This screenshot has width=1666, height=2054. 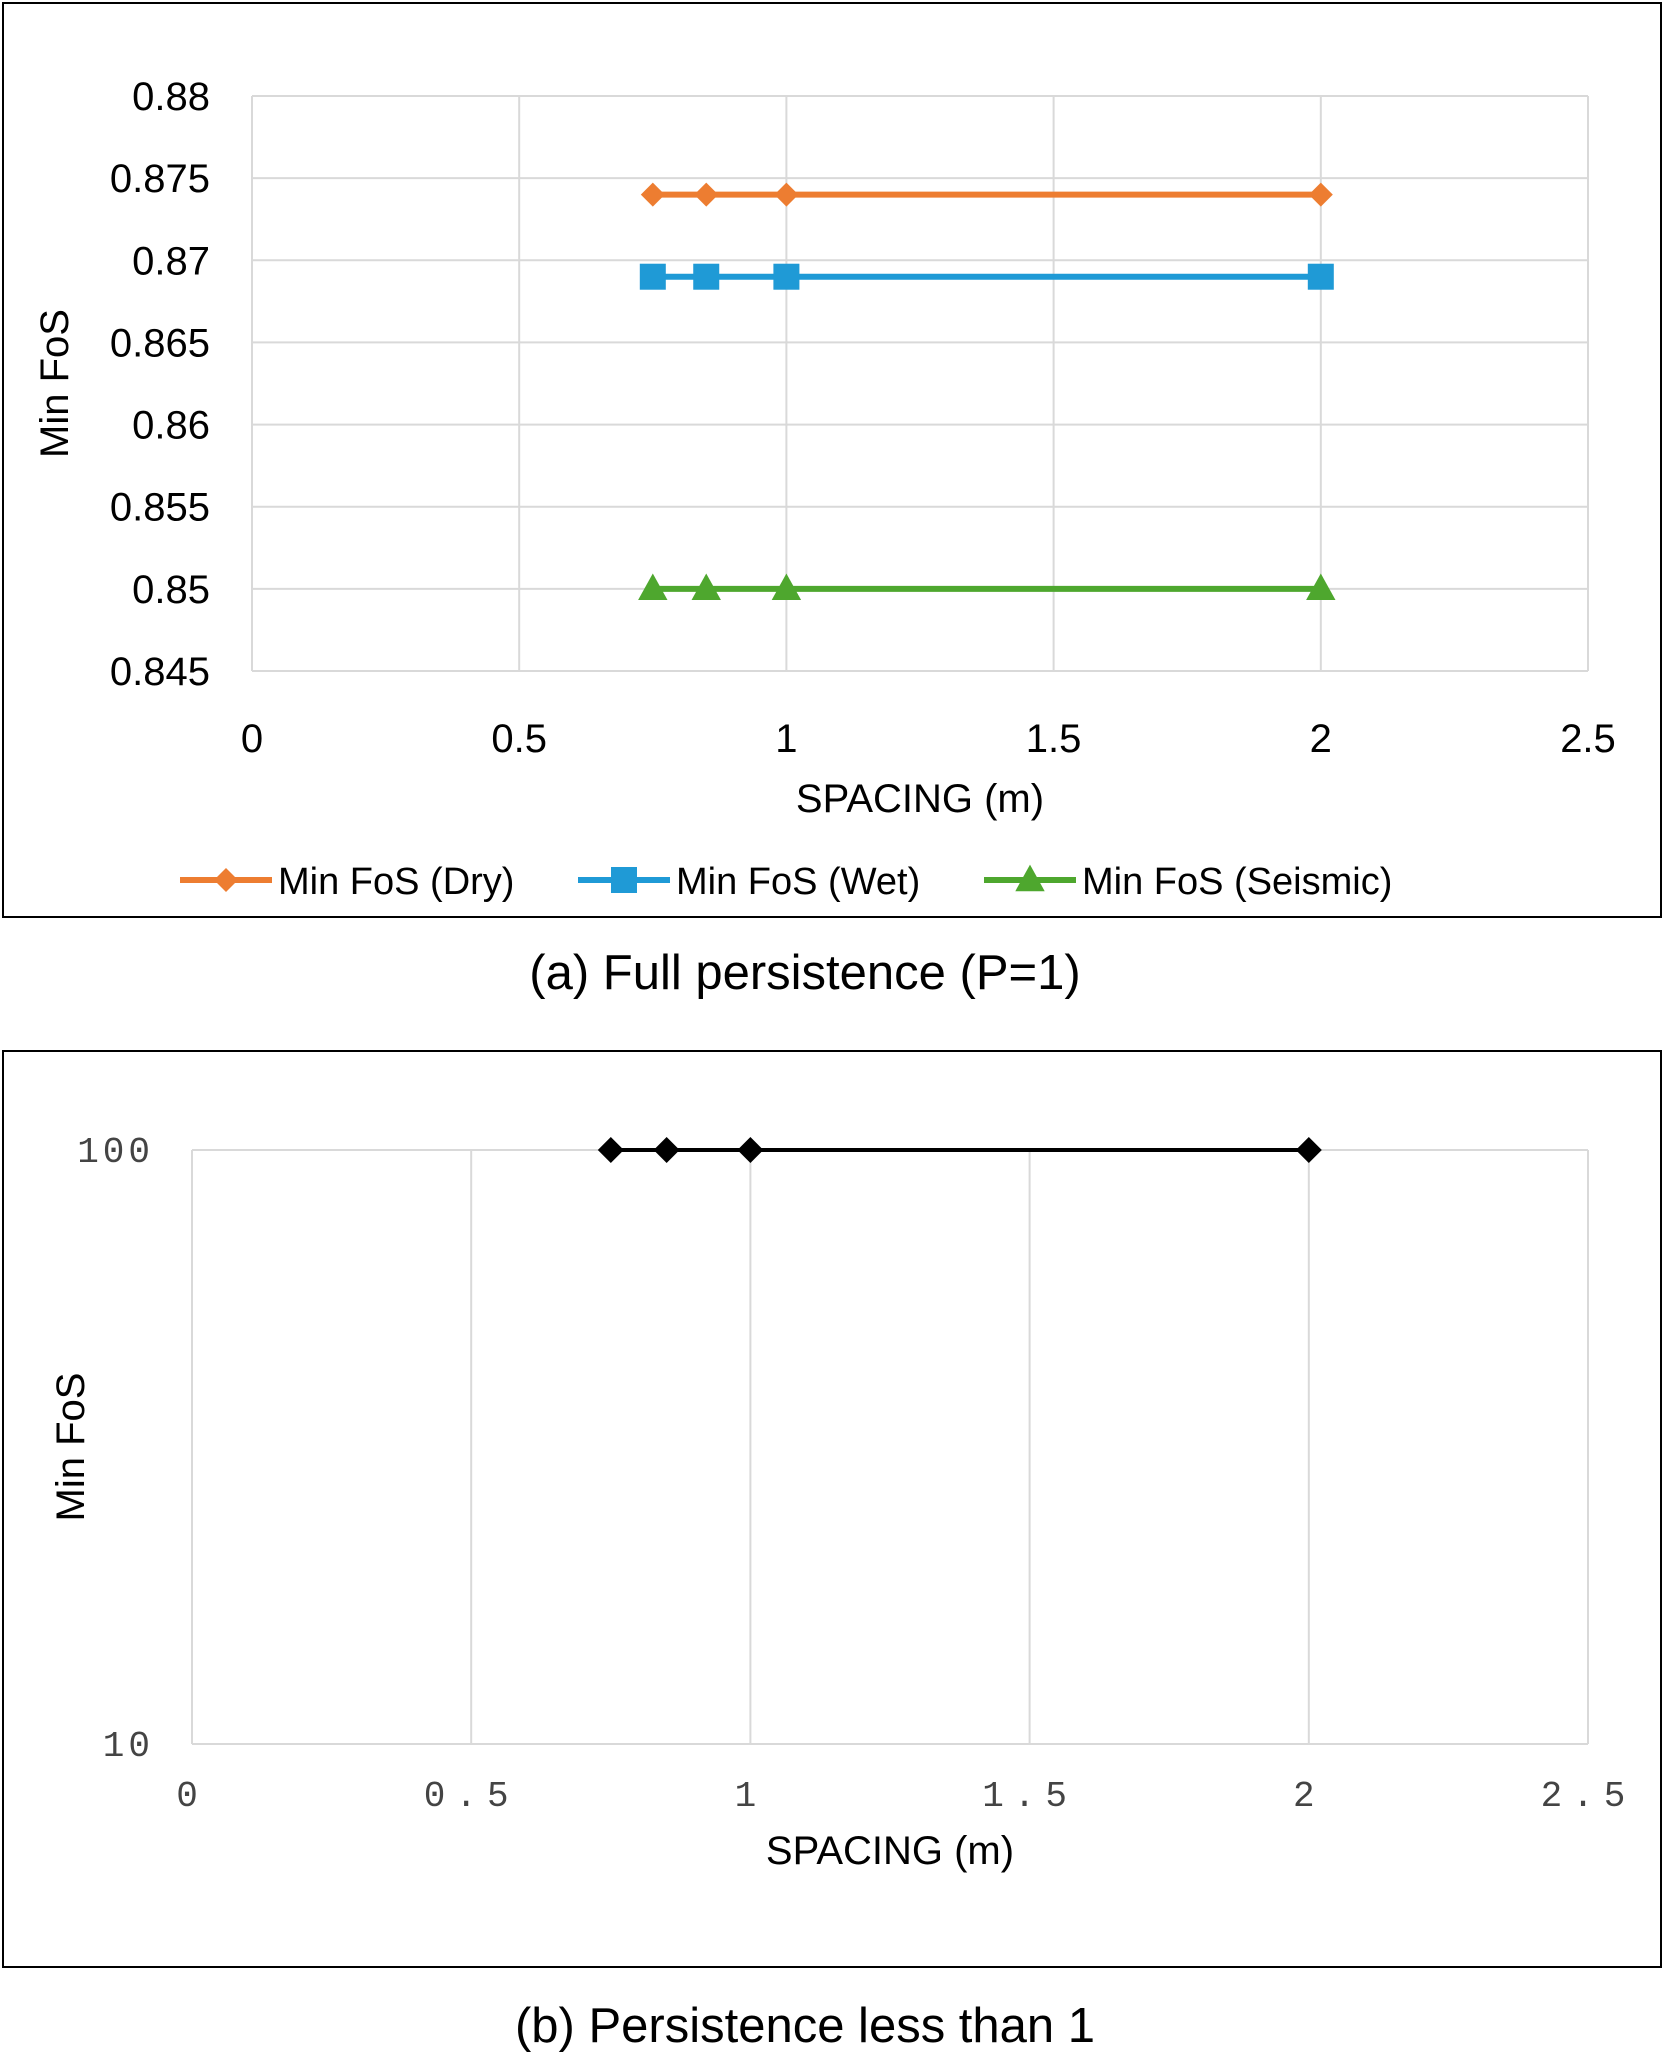 I want to click on legend-label: Min FoS (Dry), so click(x=396, y=882).